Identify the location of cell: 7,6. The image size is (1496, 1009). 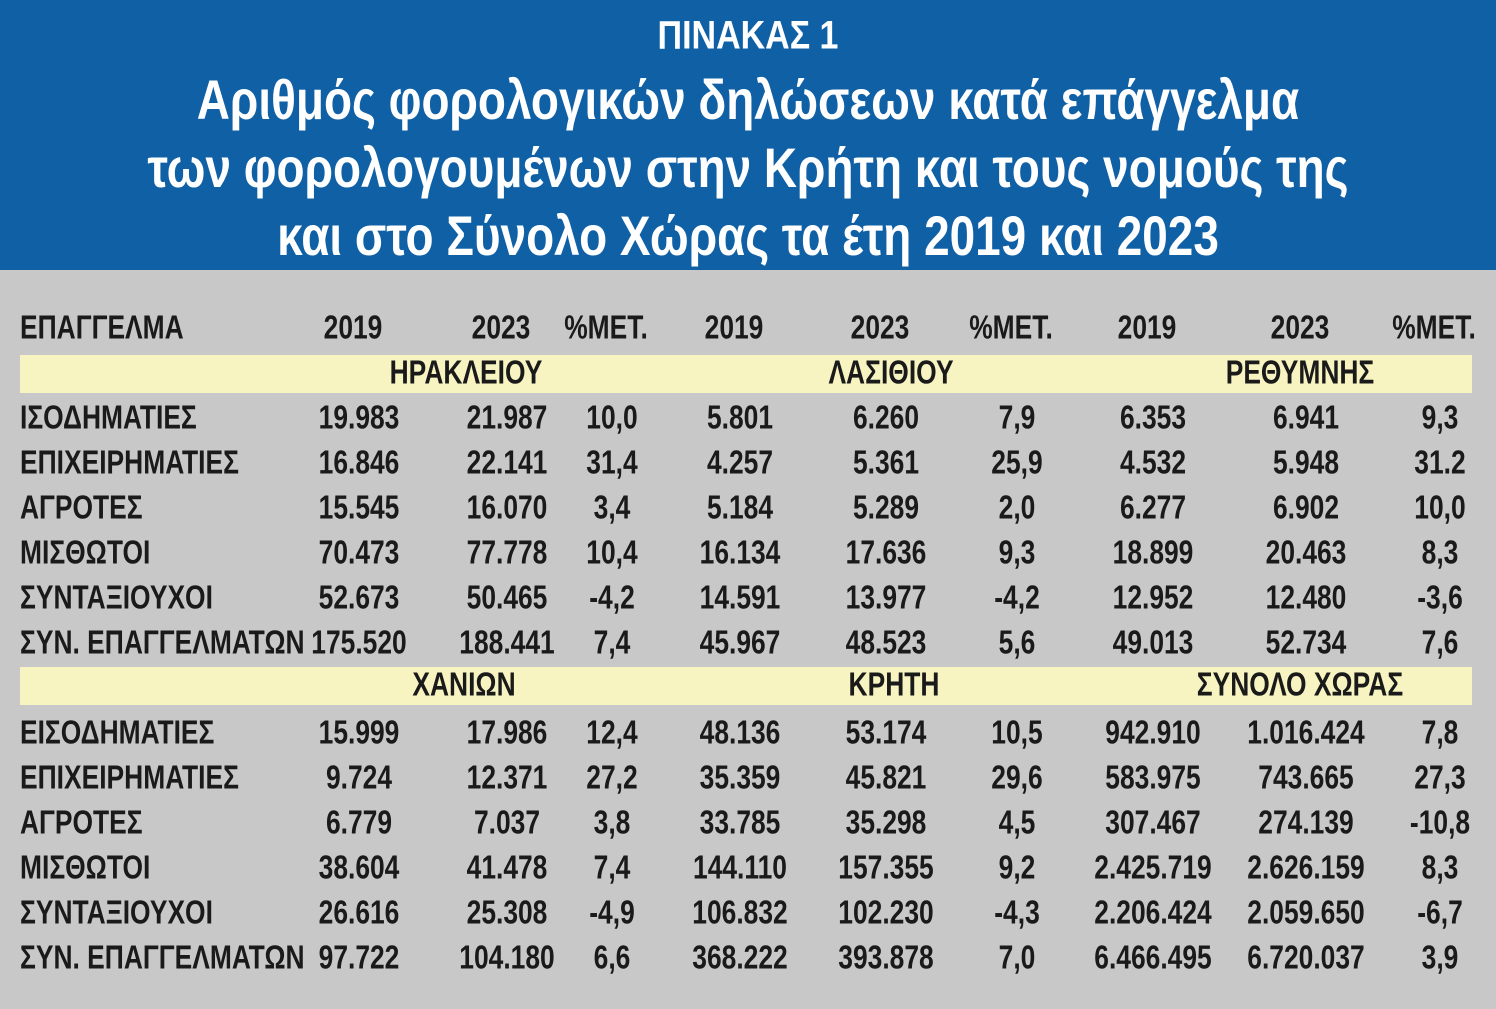
(1440, 643).